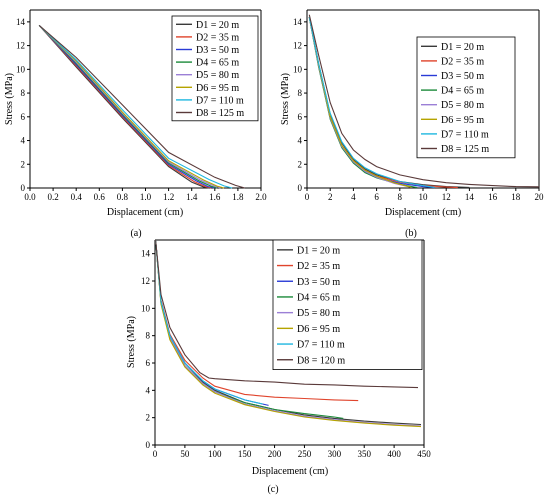  I want to click on panel-a-x-tick-label: 1.0, so click(146, 197).